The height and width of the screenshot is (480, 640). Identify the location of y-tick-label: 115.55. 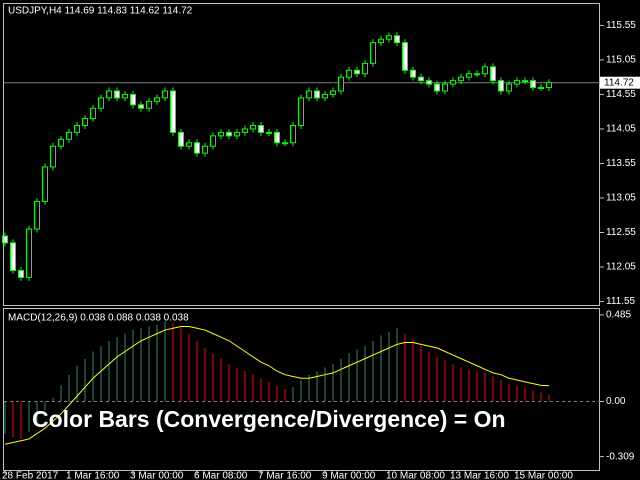
(621, 25).